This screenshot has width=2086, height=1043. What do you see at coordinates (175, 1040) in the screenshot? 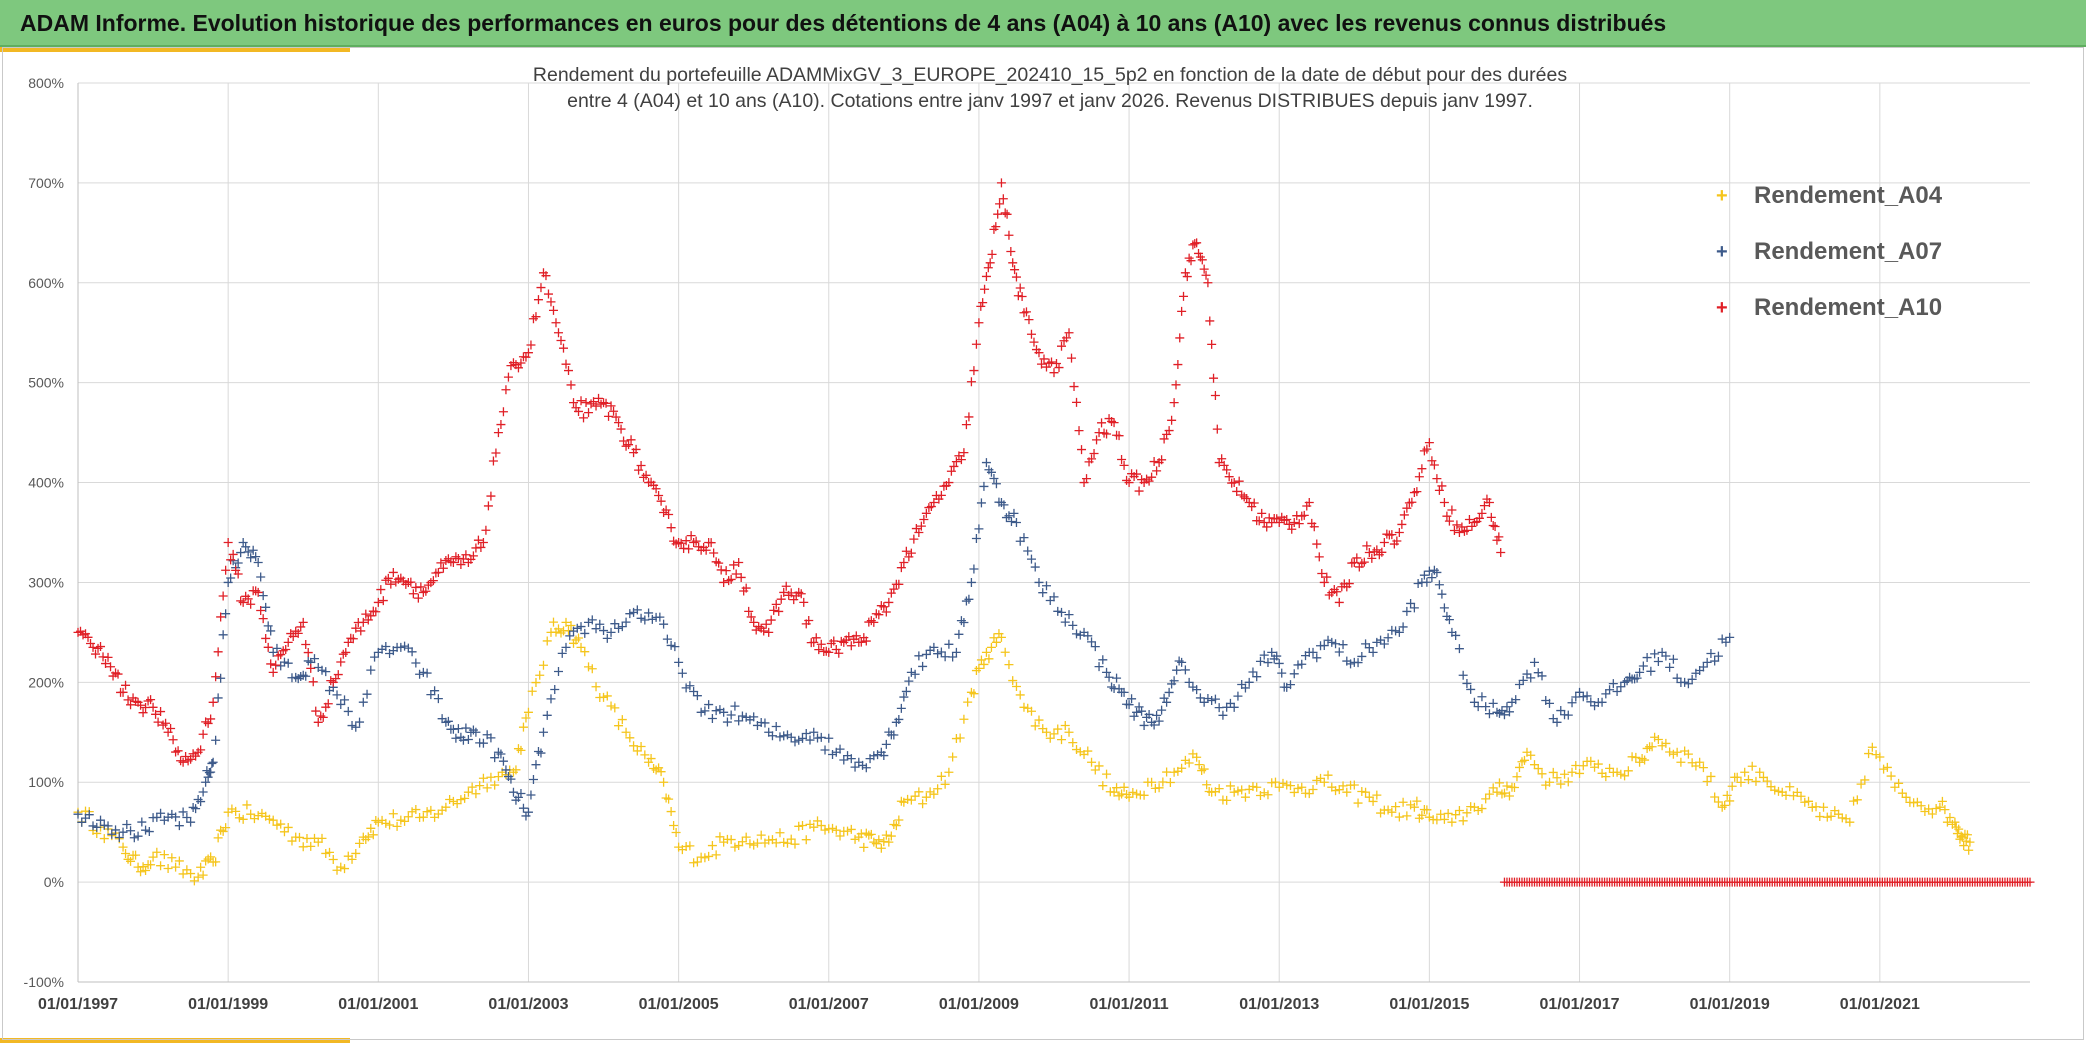
I see `accent-bar-bottom` at bounding box center [175, 1040].